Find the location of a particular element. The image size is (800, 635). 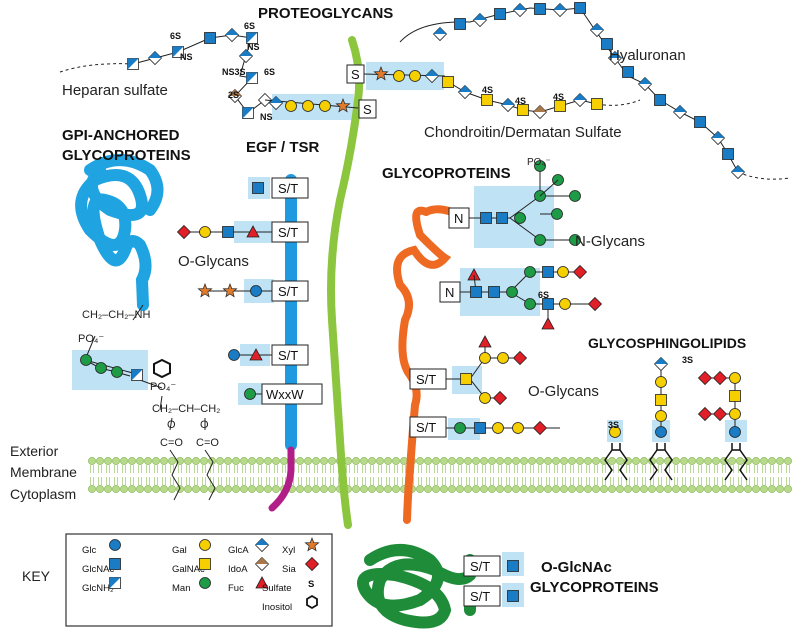

glc-residue is located at coordinates (234, 355).